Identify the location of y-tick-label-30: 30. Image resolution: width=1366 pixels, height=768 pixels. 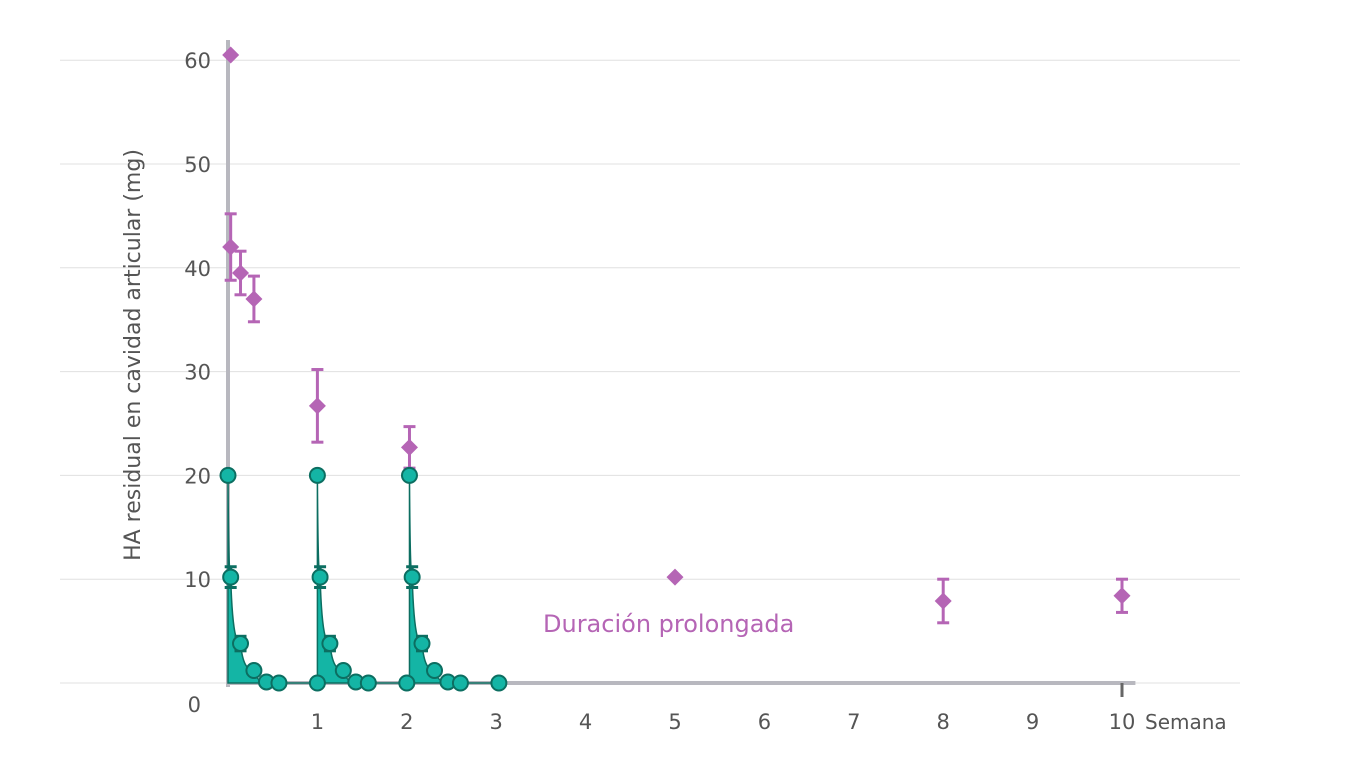
(197, 373).